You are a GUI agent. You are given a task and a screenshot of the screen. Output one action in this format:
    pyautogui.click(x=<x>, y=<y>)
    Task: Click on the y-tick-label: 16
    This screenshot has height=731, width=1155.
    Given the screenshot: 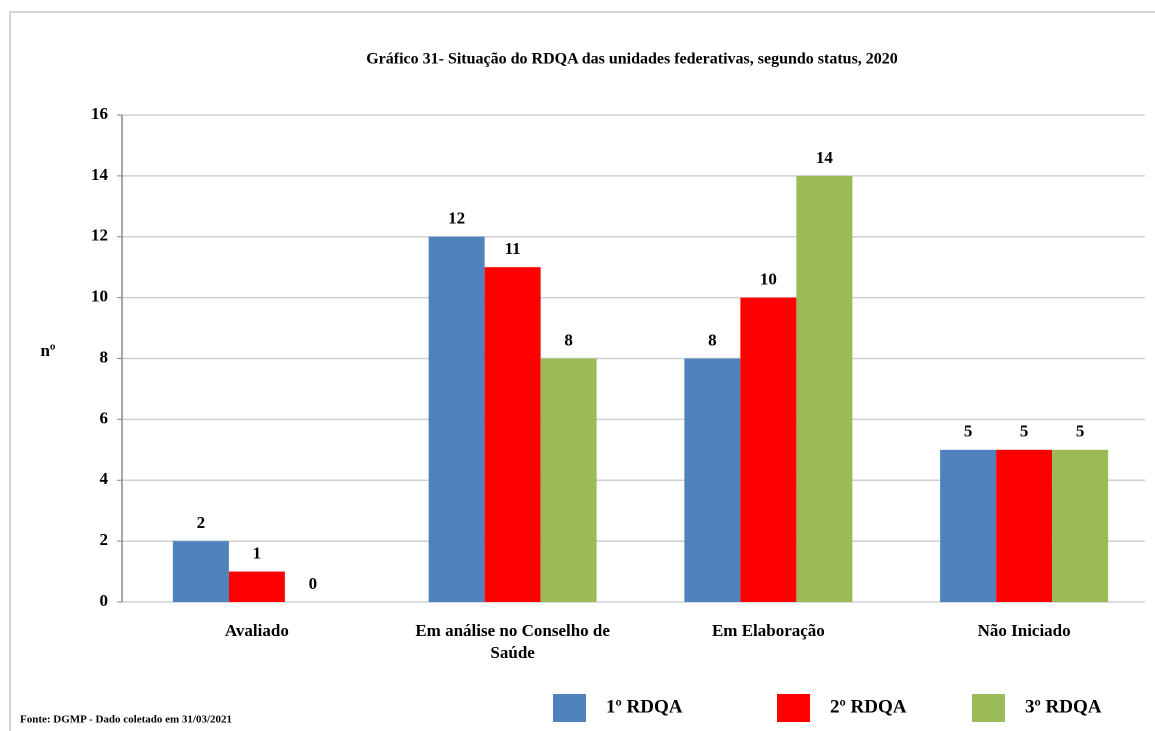 What is the action you would take?
    pyautogui.click(x=99, y=113)
    